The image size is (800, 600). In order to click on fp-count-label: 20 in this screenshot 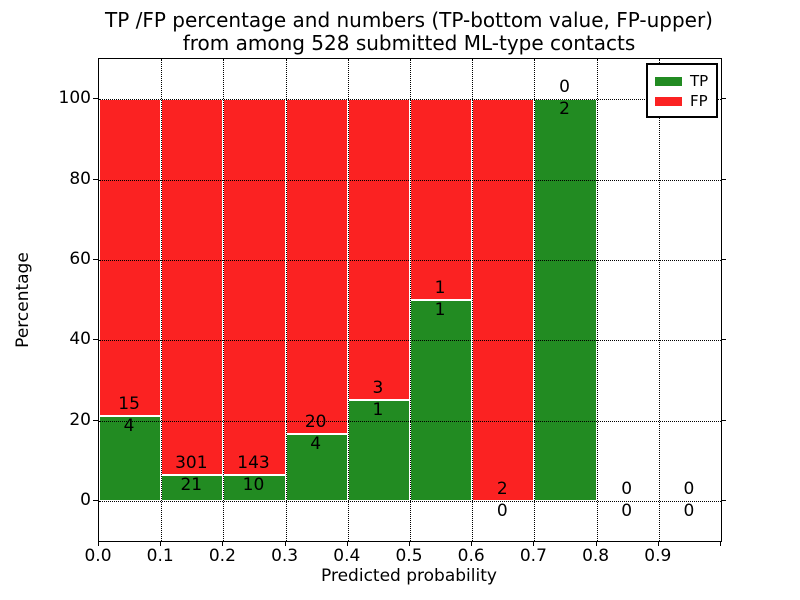, I will do `click(315, 421)`.